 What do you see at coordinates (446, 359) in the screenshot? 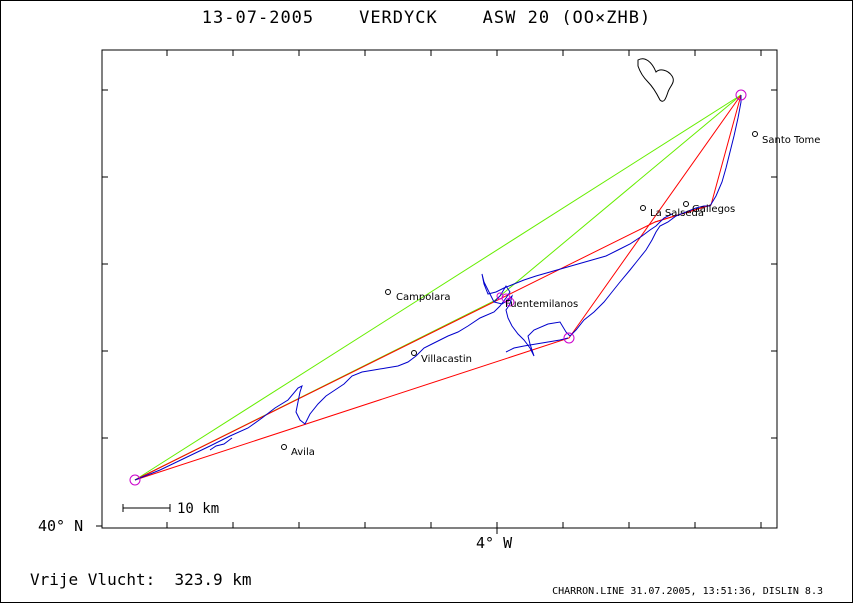
I see `villacastin-label: Villacastin` at bounding box center [446, 359].